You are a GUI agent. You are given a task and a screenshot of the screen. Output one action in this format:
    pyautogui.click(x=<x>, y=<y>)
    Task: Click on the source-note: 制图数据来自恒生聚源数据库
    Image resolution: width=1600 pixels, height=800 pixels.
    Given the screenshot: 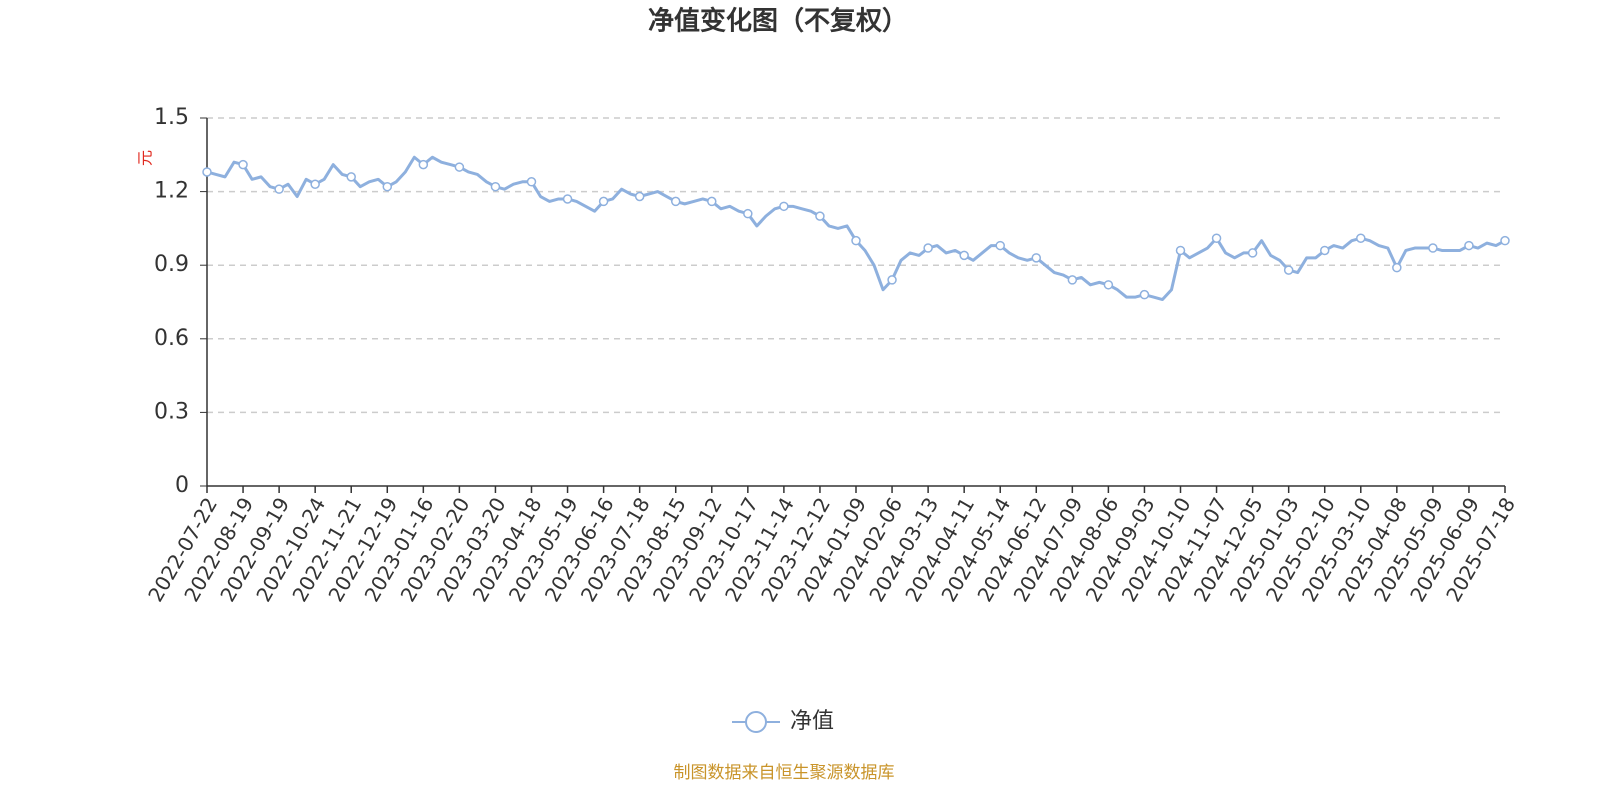 What is the action you would take?
    pyautogui.click(x=784, y=773)
    